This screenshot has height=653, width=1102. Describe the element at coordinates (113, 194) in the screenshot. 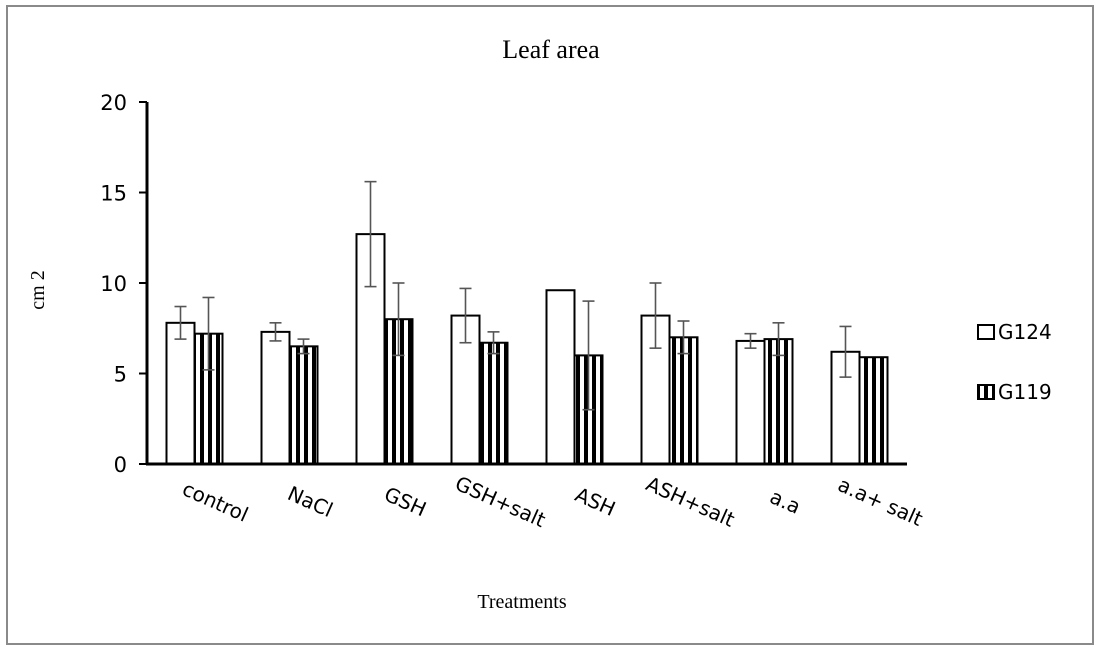

I see `y-tick-label-15: 15` at that location.